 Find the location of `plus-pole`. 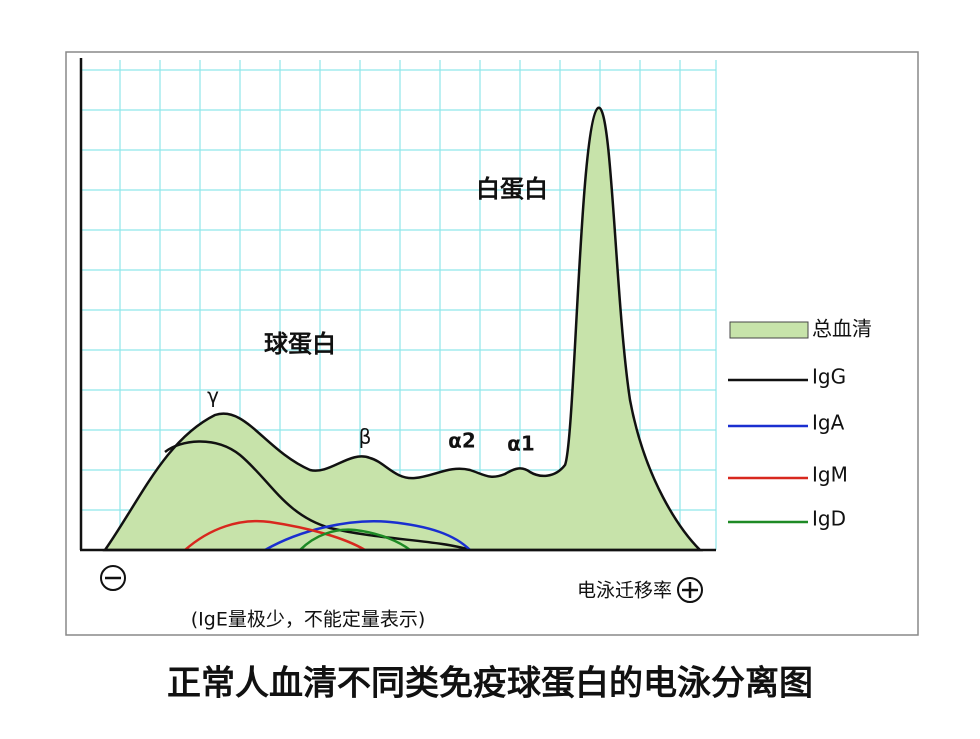

plus-pole is located at coordinates (690, 590).